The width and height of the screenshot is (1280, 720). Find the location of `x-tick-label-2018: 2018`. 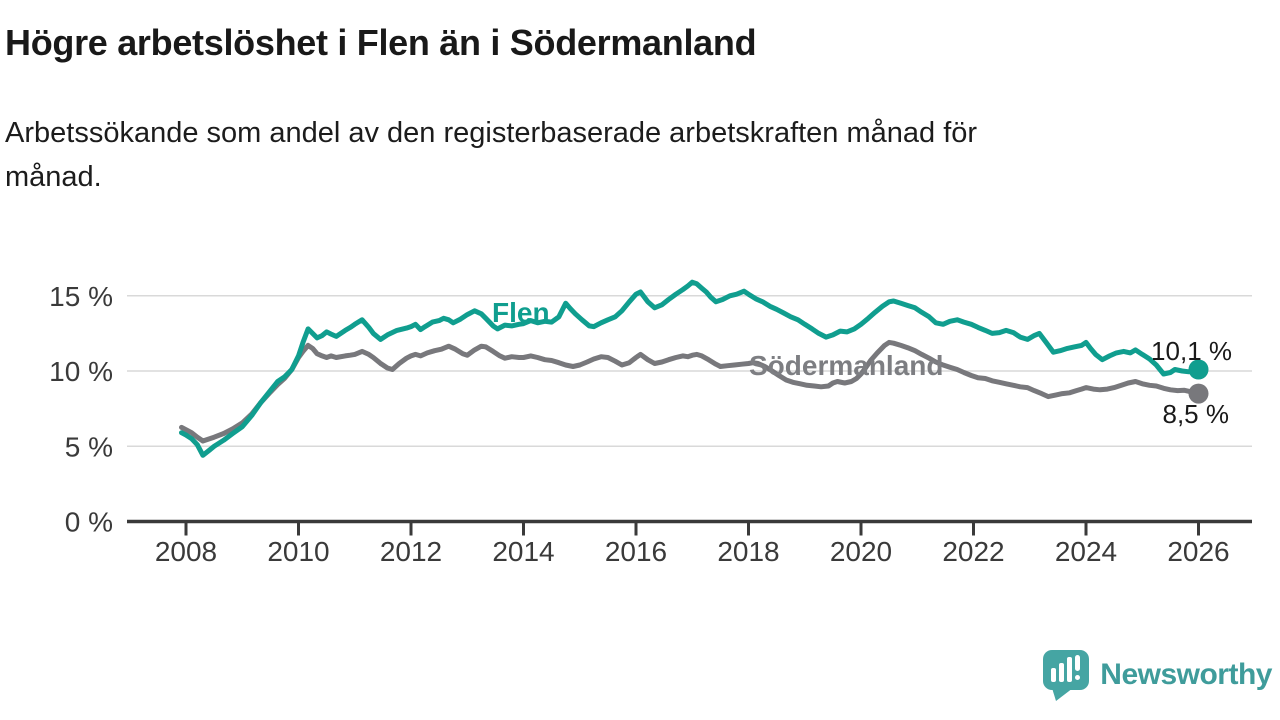

x-tick-label-2018: 2018 is located at coordinates (748, 551).